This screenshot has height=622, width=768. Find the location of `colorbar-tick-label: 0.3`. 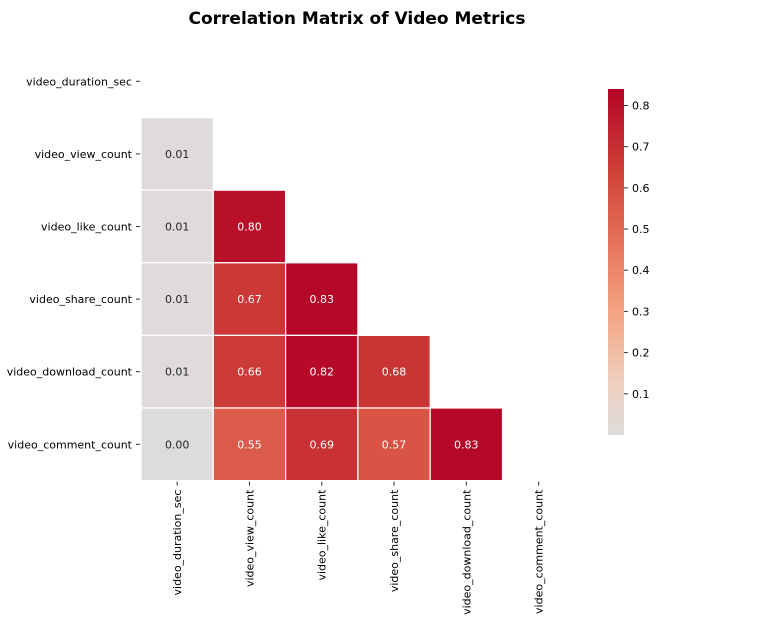

colorbar-tick-label: 0.3 is located at coordinates (641, 311).